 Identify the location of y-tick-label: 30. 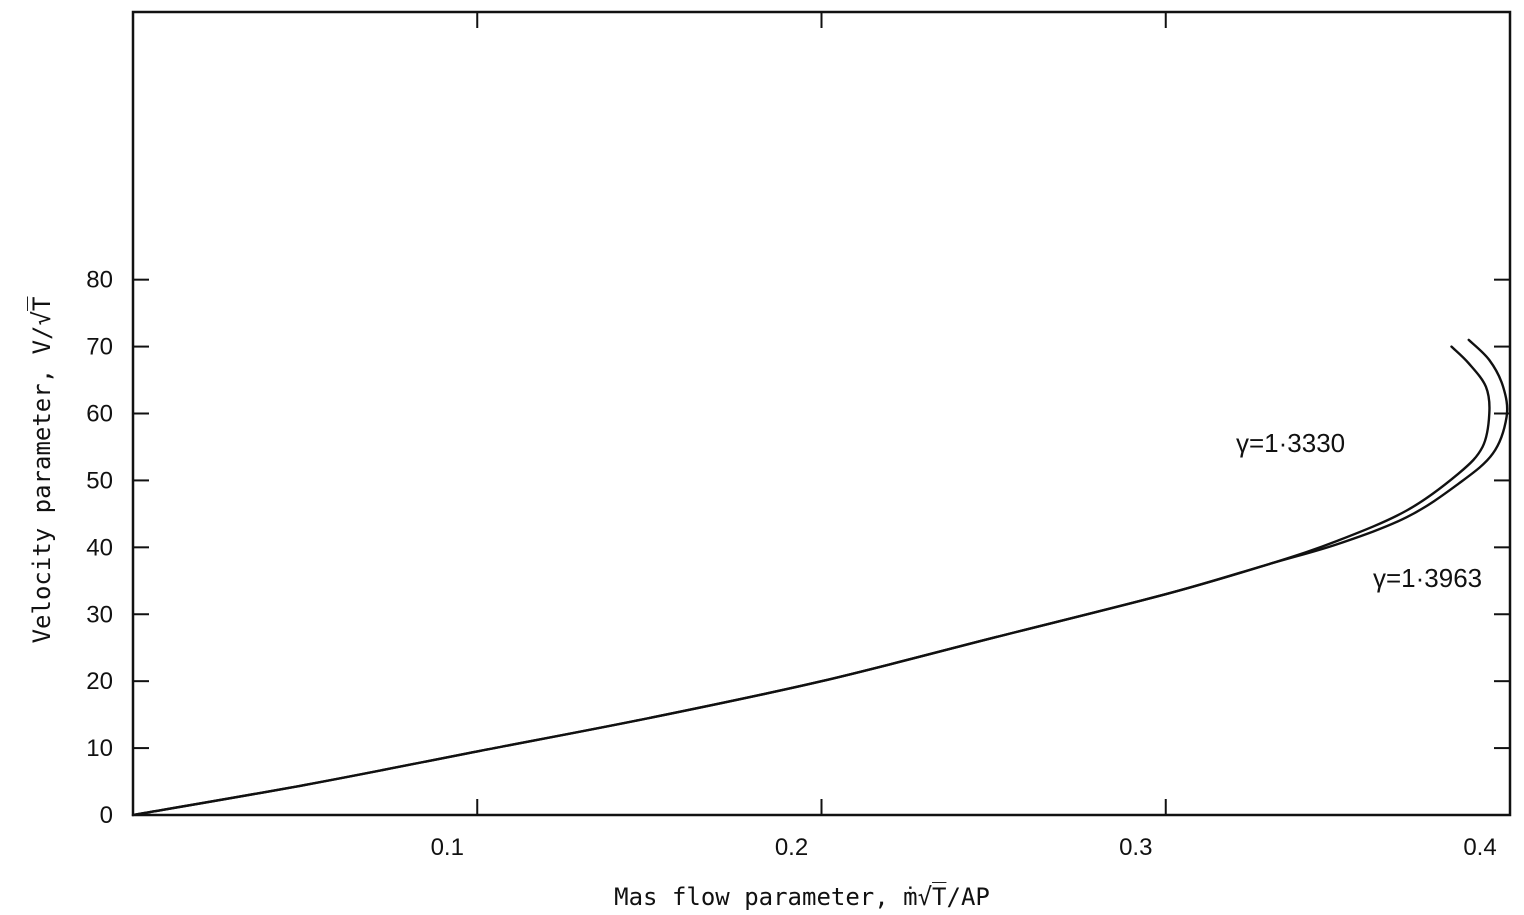
(99, 614).